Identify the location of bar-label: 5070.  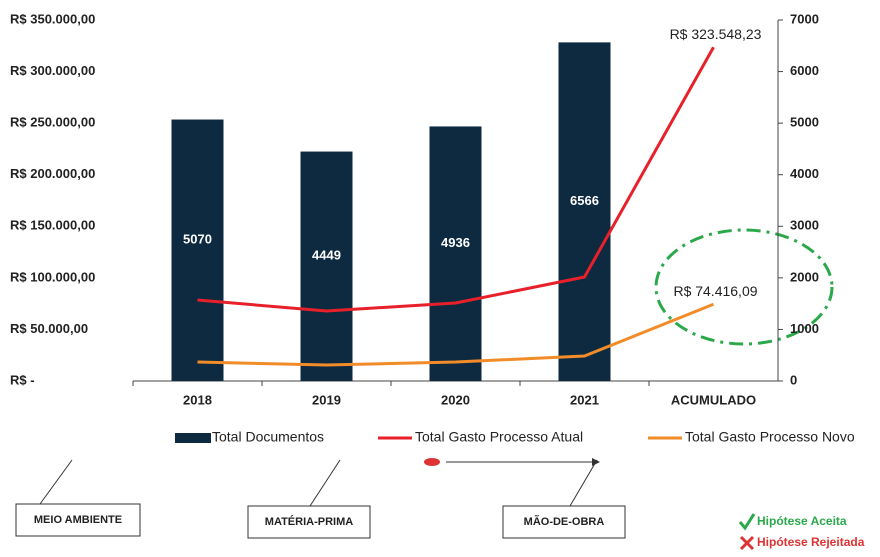
(197, 239).